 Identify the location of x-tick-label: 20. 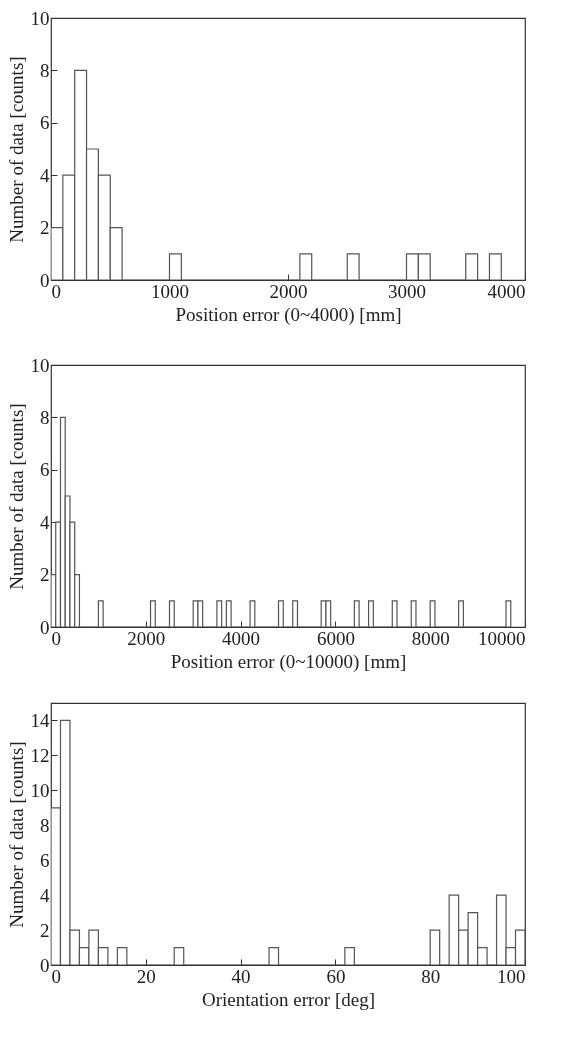
(146, 976).